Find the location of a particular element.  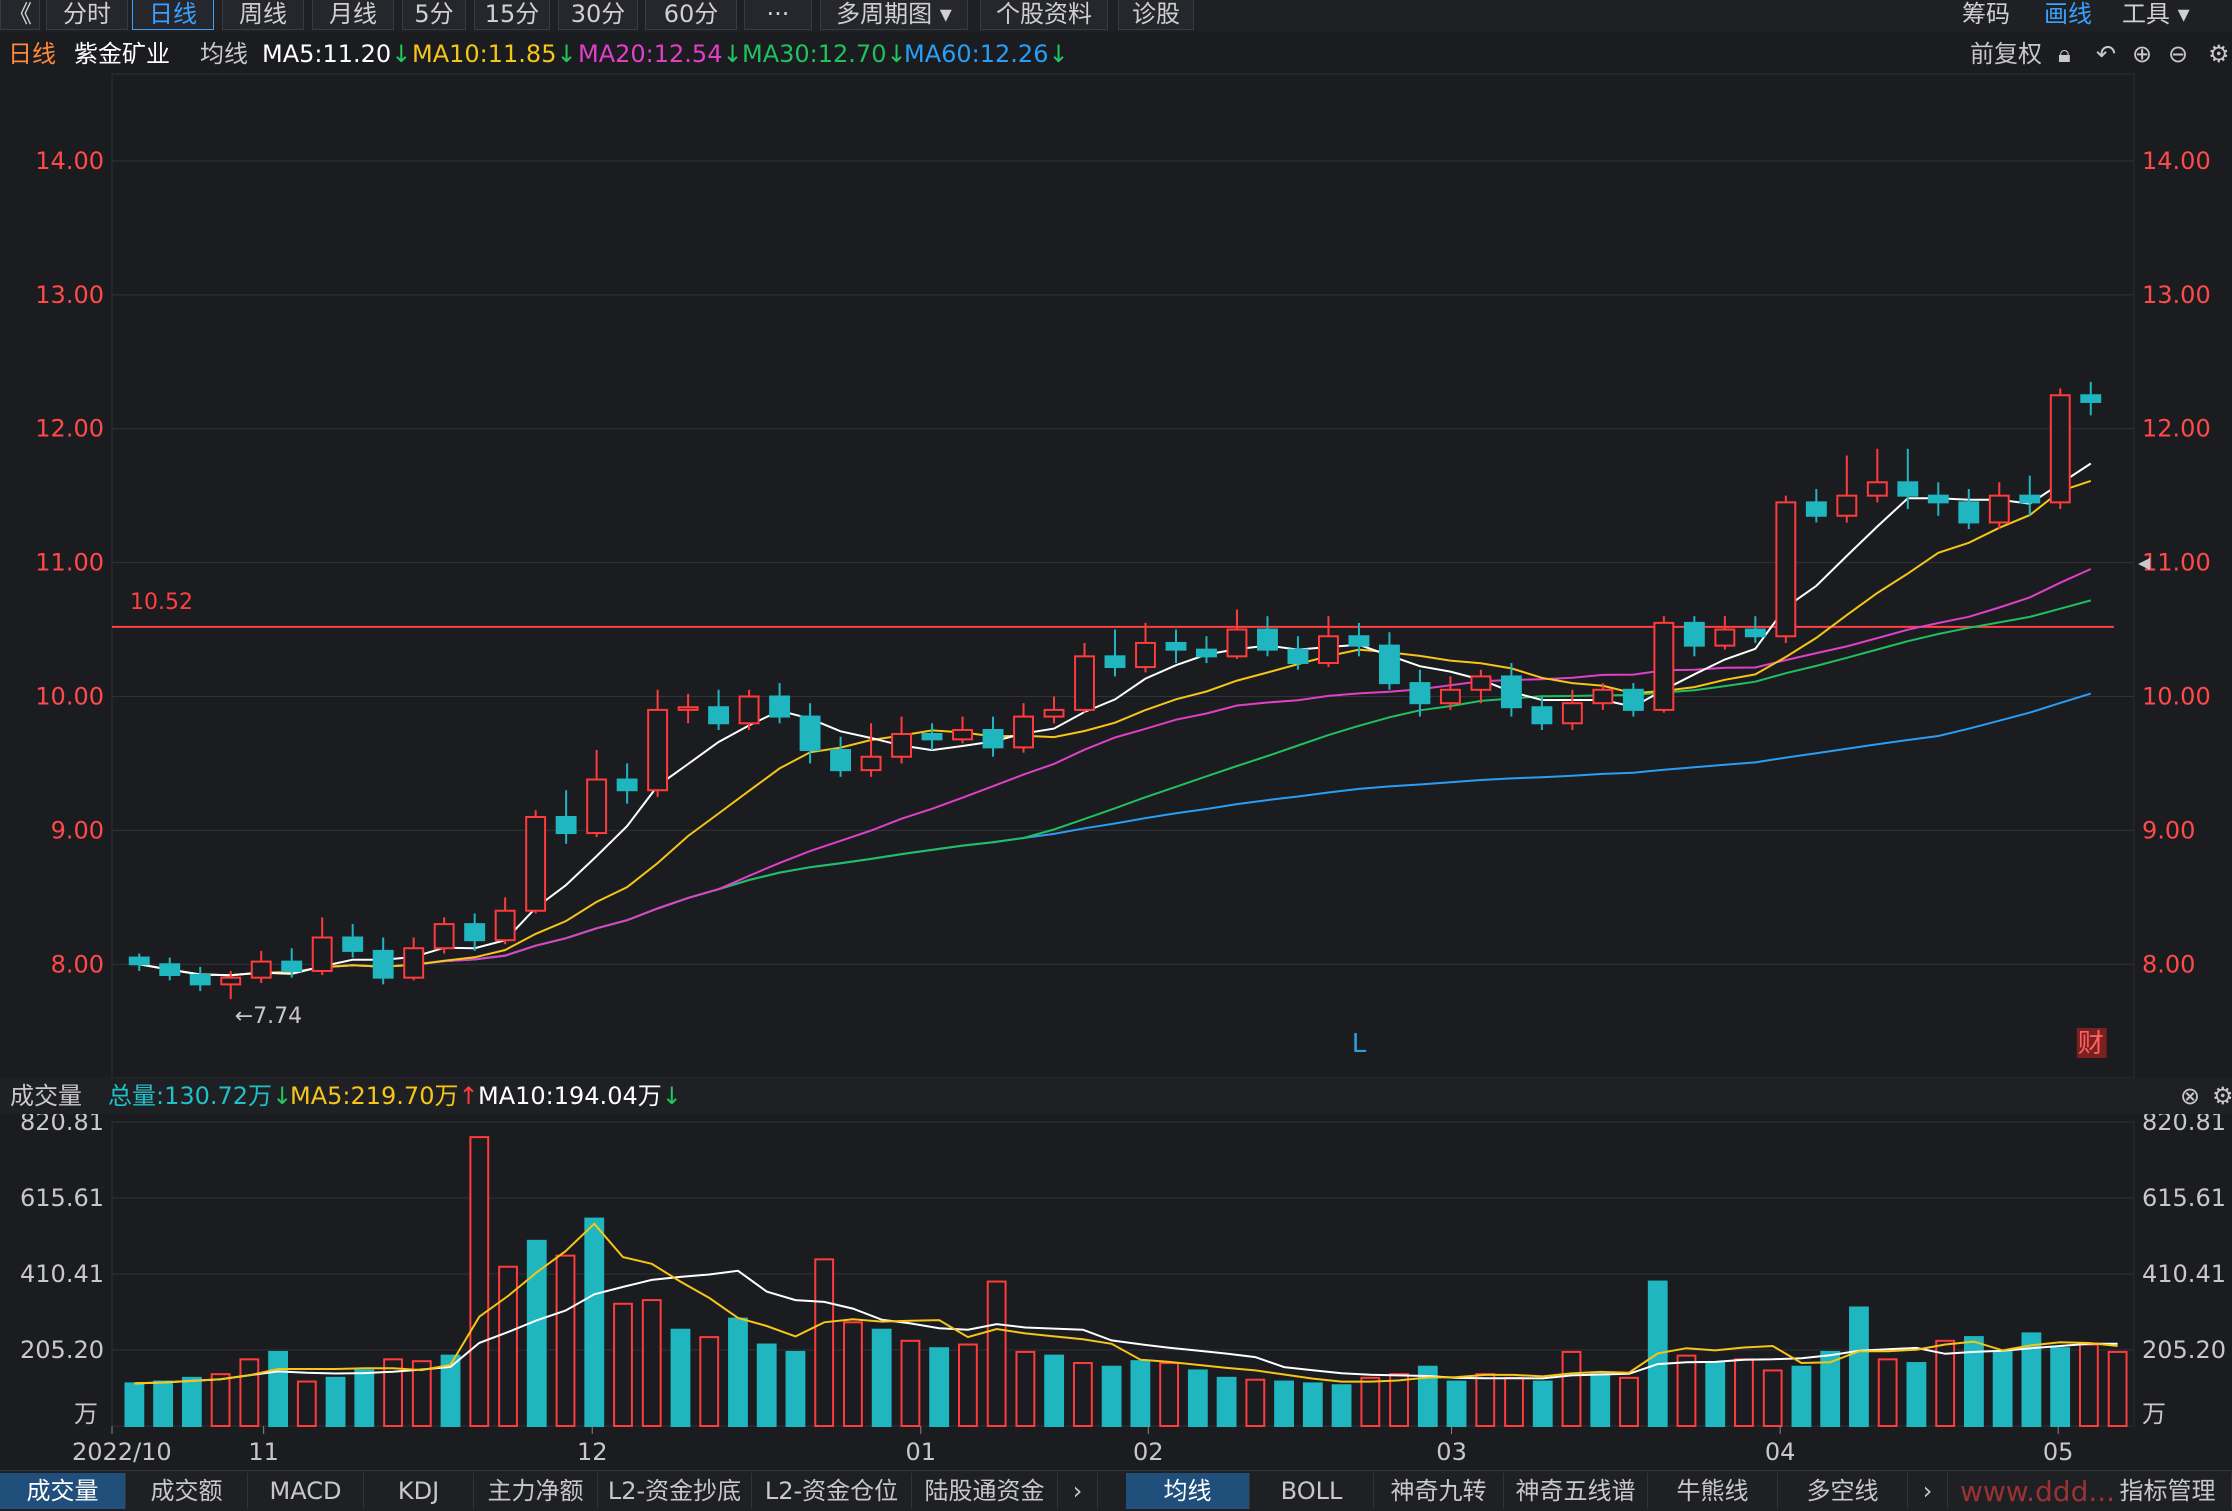

toolbar-right-2: 工具 ▾ is located at coordinates (2156, 14).